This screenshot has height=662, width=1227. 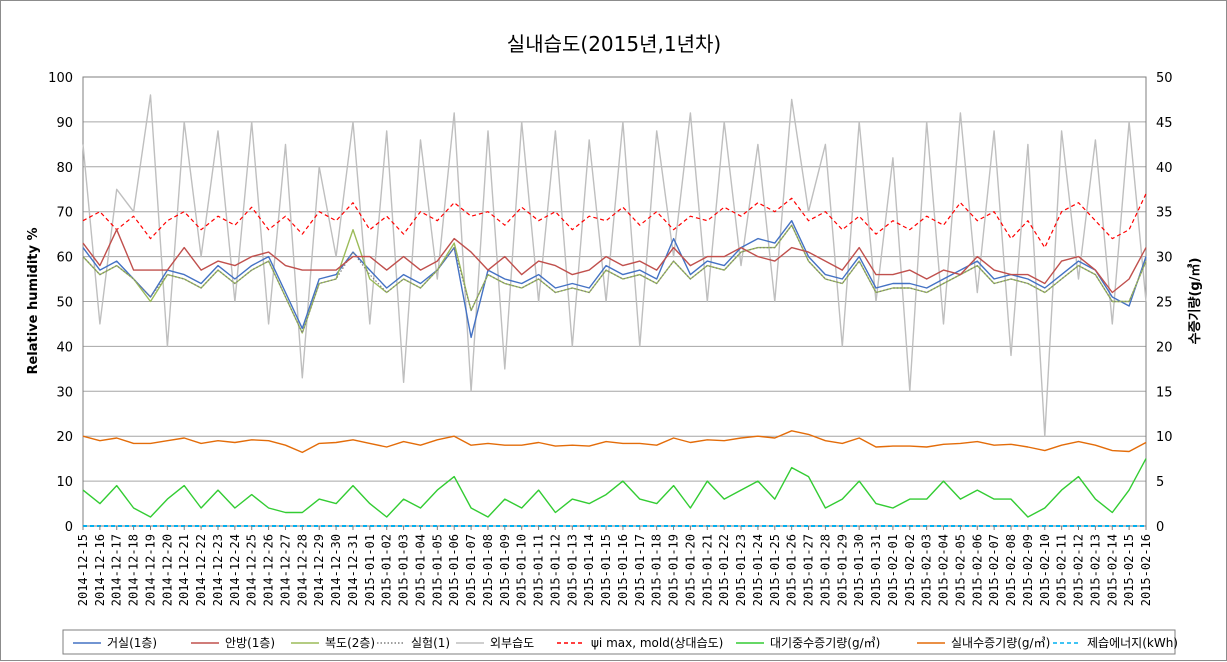 What do you see at coordinates (235, 570) in the screenshot?
I see `x-tick-label: 2014-12-24` at bounding box center [235, 570].